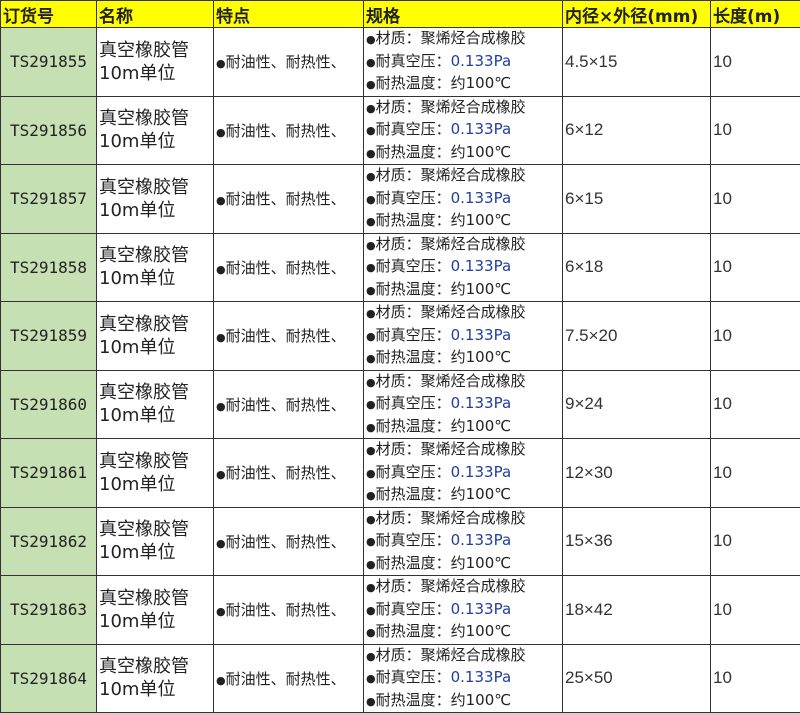 The image size is (800, 713). Describe the element at coordinates (155, 14) in the screenshot. I see `header-name: 名称` at that location.